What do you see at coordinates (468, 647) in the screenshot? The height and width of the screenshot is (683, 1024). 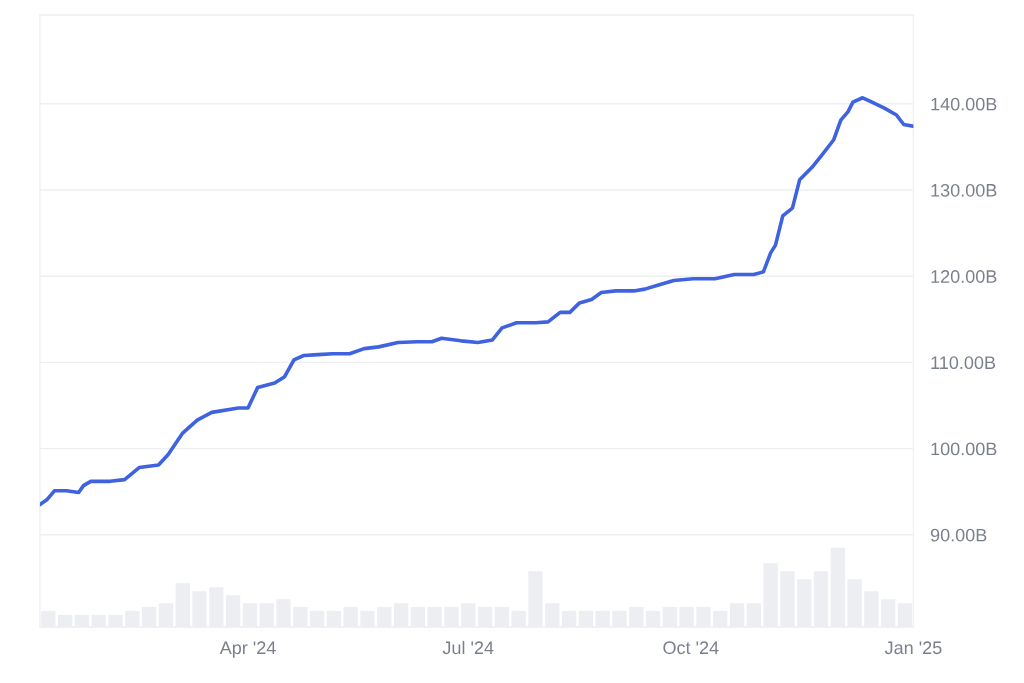 I see `x-tick-label: Jul '24` at bounding box center [468, 647].